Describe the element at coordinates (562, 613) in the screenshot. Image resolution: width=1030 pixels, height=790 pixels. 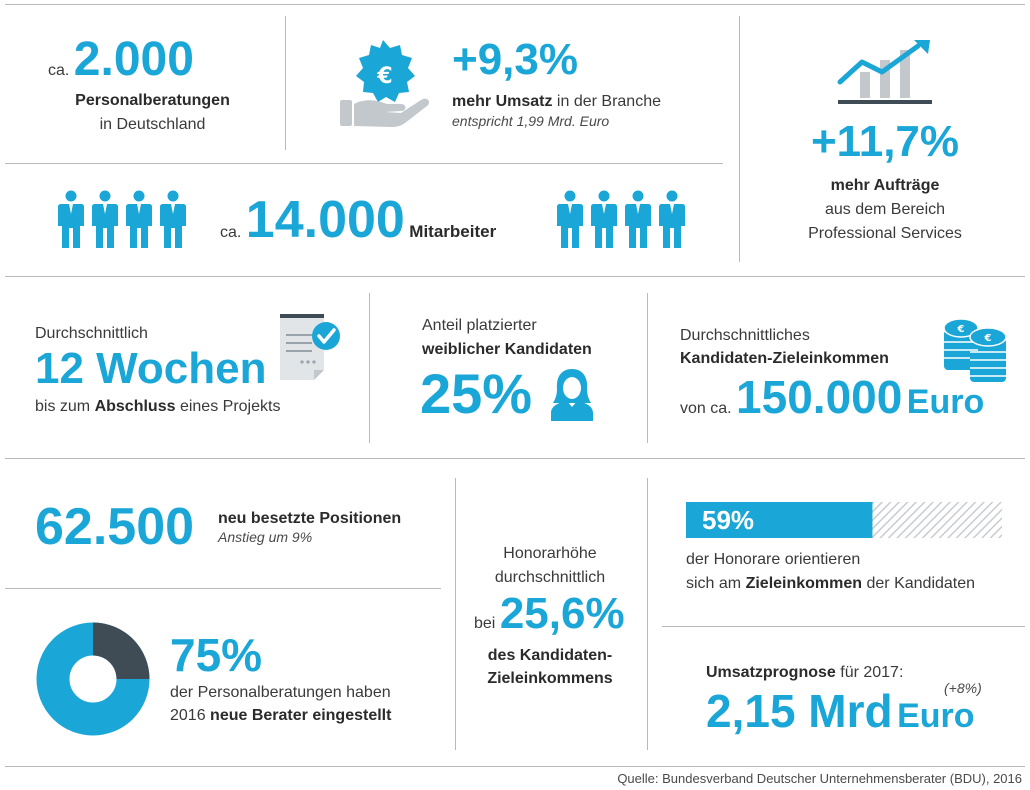
I see `fee-value: 25,6%` at that location.